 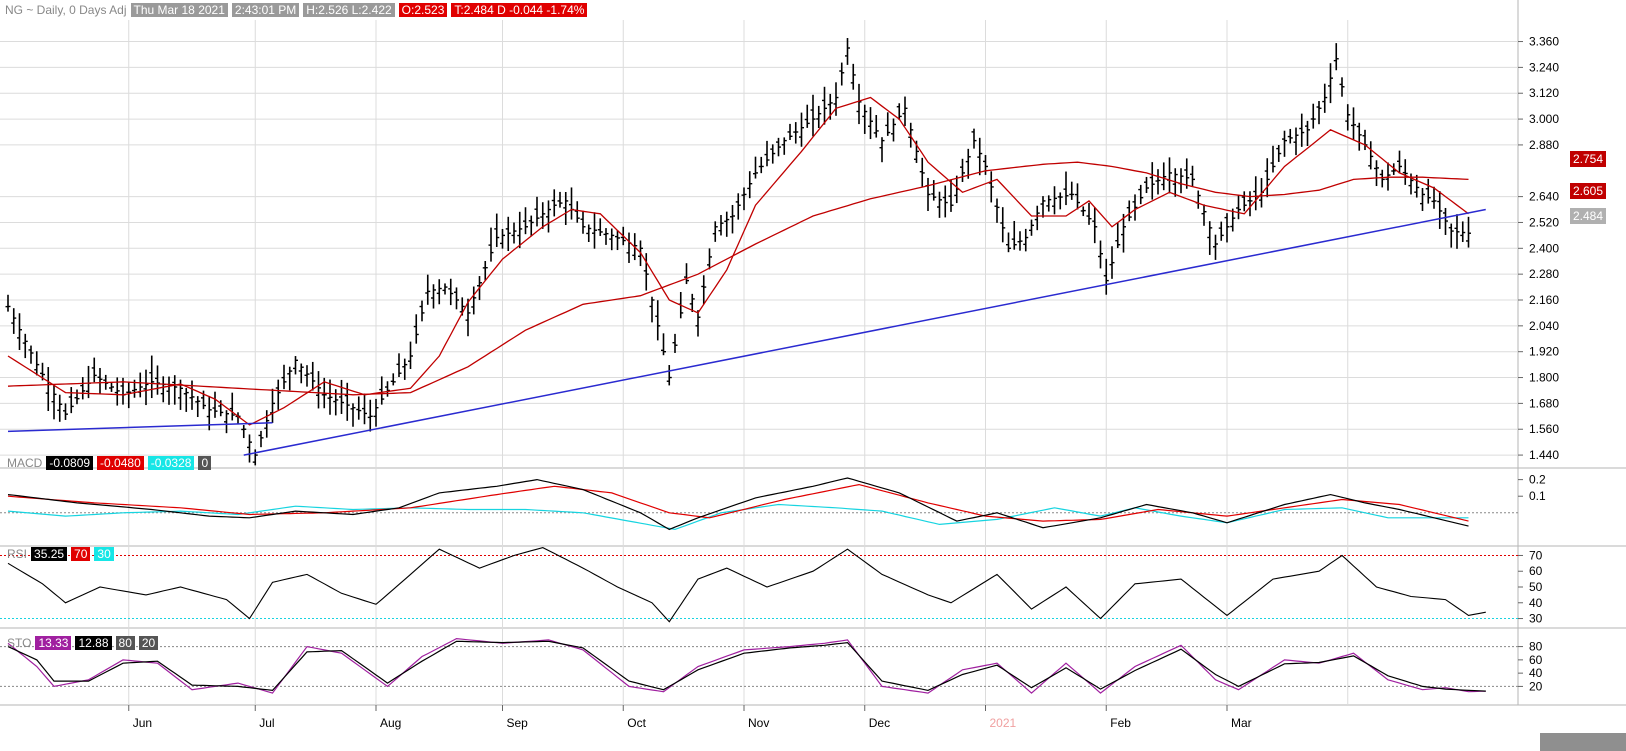 I want to click on sto-tick-label-3: 20, so click(x=1536, y=686).